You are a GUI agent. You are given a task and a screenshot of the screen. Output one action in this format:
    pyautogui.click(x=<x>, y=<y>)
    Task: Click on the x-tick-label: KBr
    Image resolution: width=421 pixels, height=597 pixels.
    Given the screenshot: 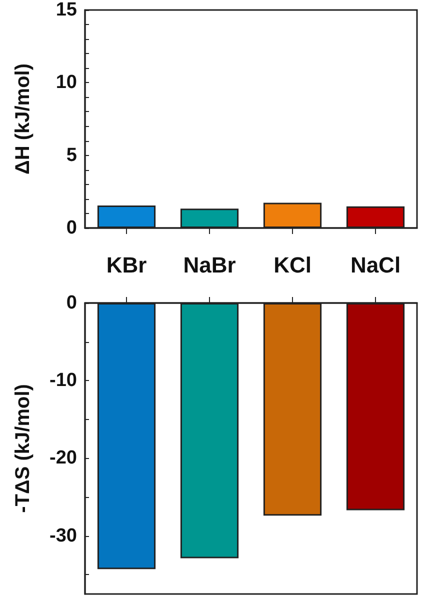 What is the action you would take?
    pyautogui.click(x=127, y=265)
    